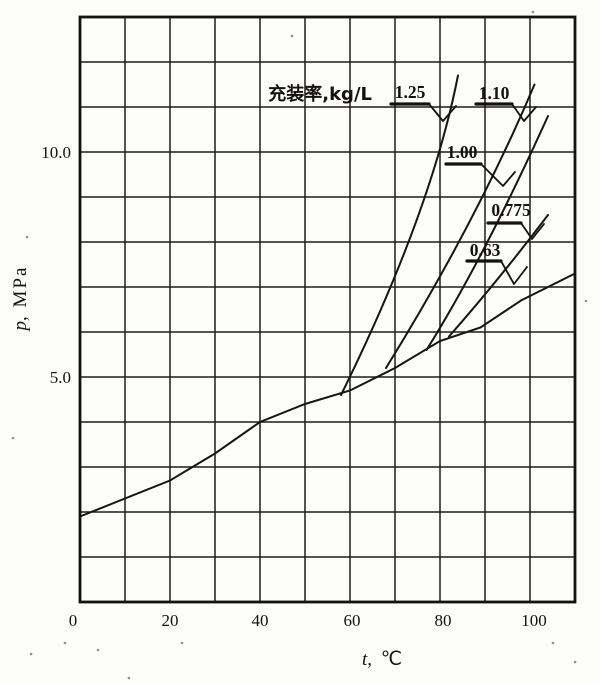  What do you see at coordinates (442, 112) in the screenshot?
I see `callout-1.25-leader-line` at bounding box center [442, 112].